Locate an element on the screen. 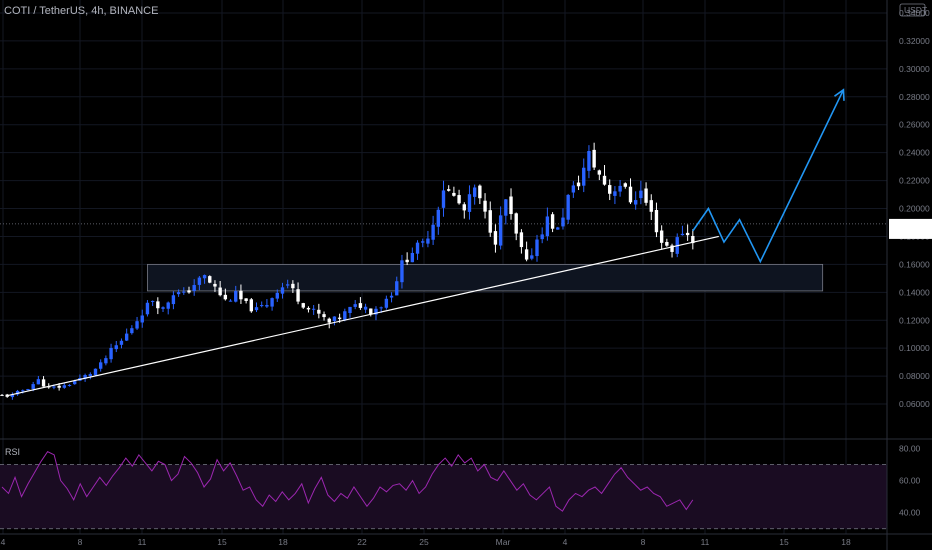 The image size is (932, 550). projection-path is located at coordinates (768, 176).